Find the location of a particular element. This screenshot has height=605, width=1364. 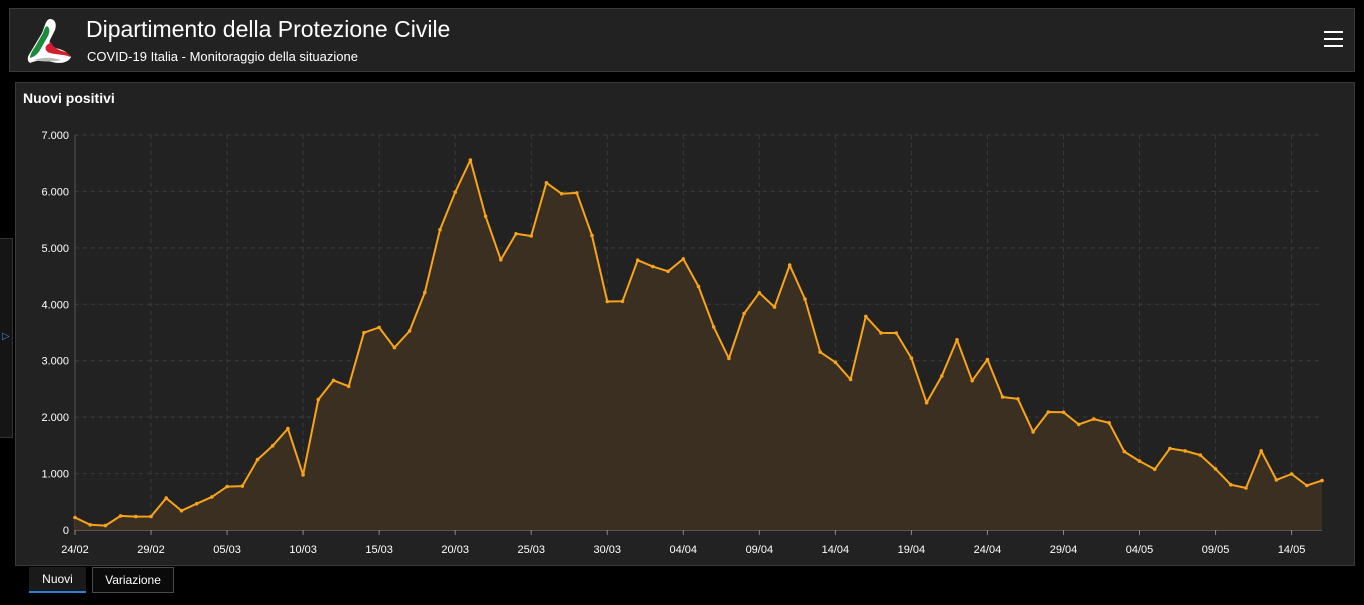

side-panel-toggle: ▷ is located at coordinates (6, 338).